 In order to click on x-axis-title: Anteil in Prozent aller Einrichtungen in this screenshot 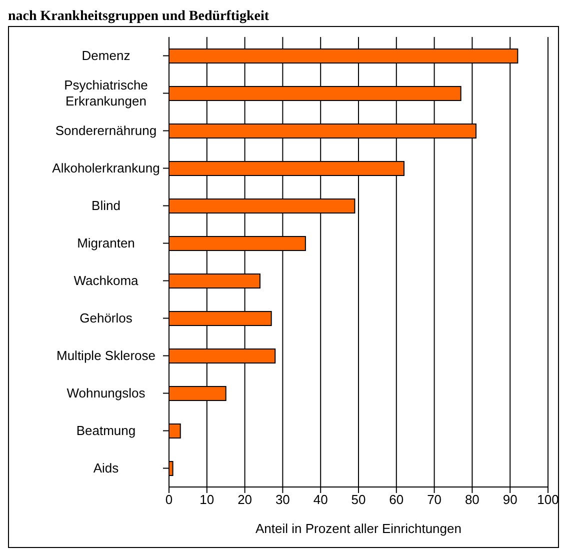, I will do `click(359, 528)`.